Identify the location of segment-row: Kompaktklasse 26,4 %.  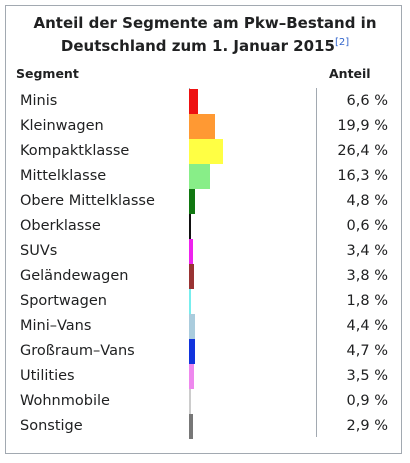
(205, 151).